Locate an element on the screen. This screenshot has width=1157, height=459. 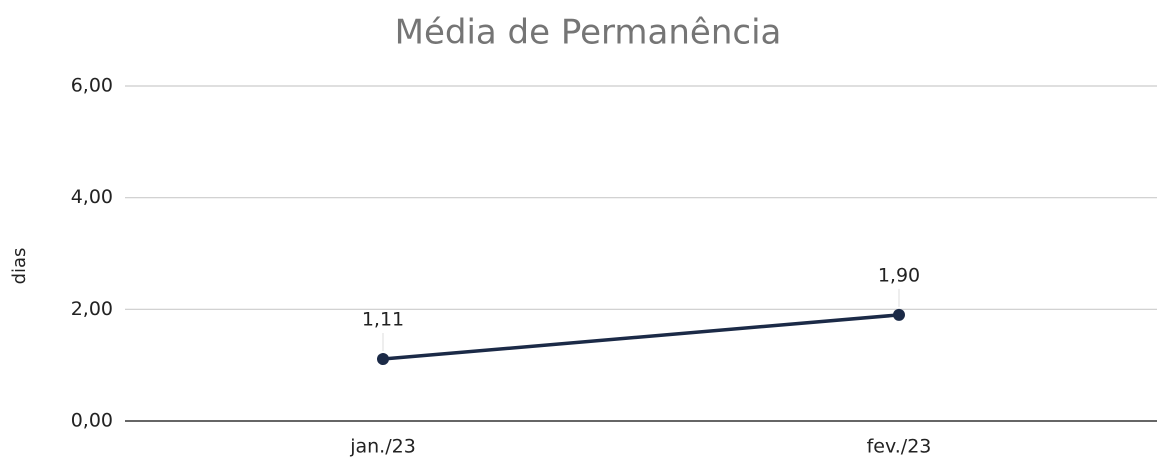
x-tick-label: fev./23 is located at coordinates (899, 447).